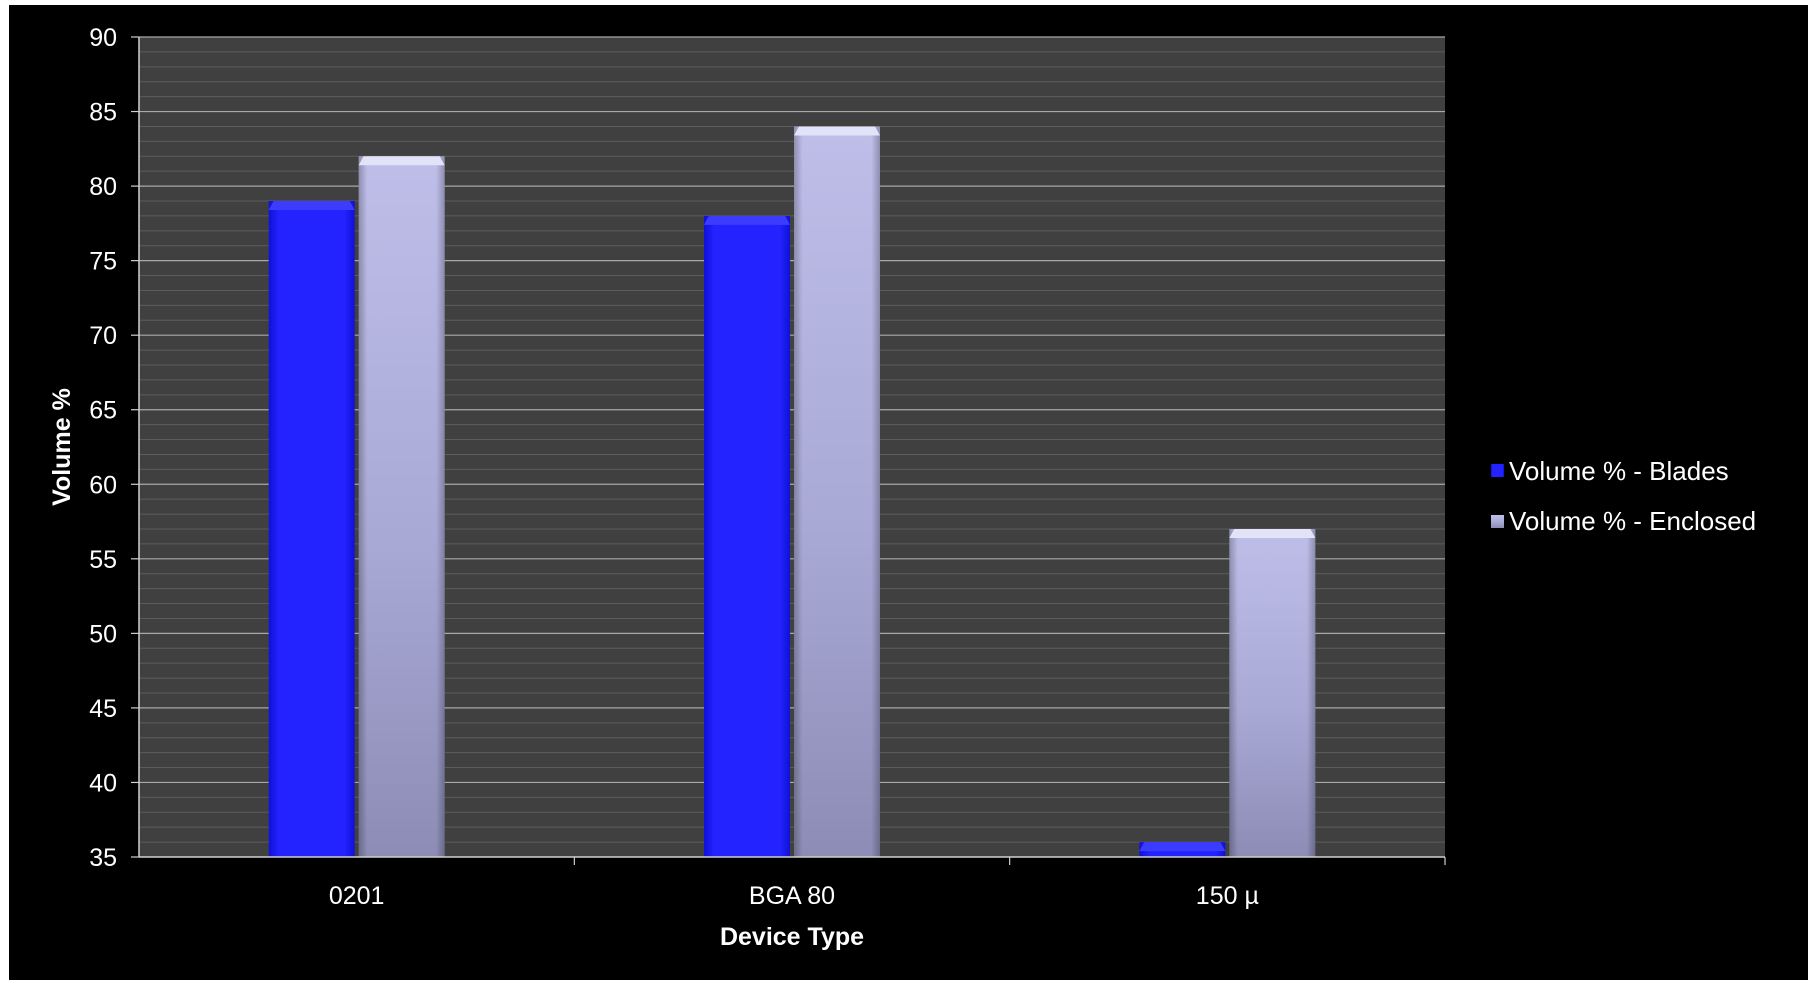  What do you see at coordinates (103, 113) in the screenshot?
I see `y-tick-label: 85` at bounding box center [103, 113].